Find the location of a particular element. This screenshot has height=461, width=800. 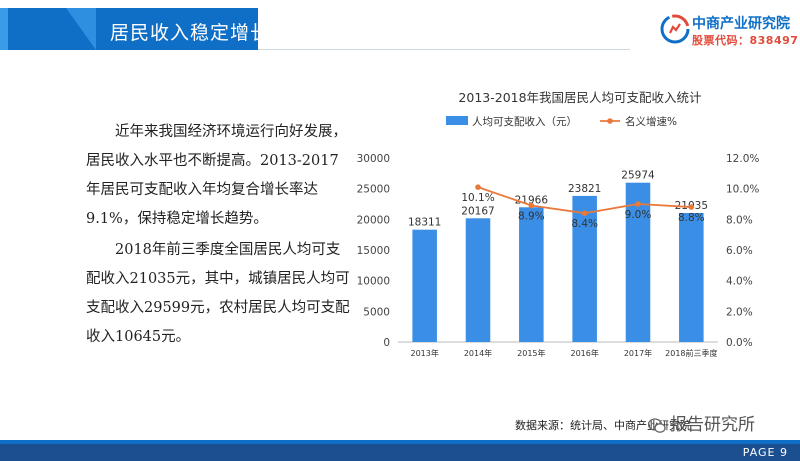

y-left-tick-label: 5000 is located at coordinates (376, 312).